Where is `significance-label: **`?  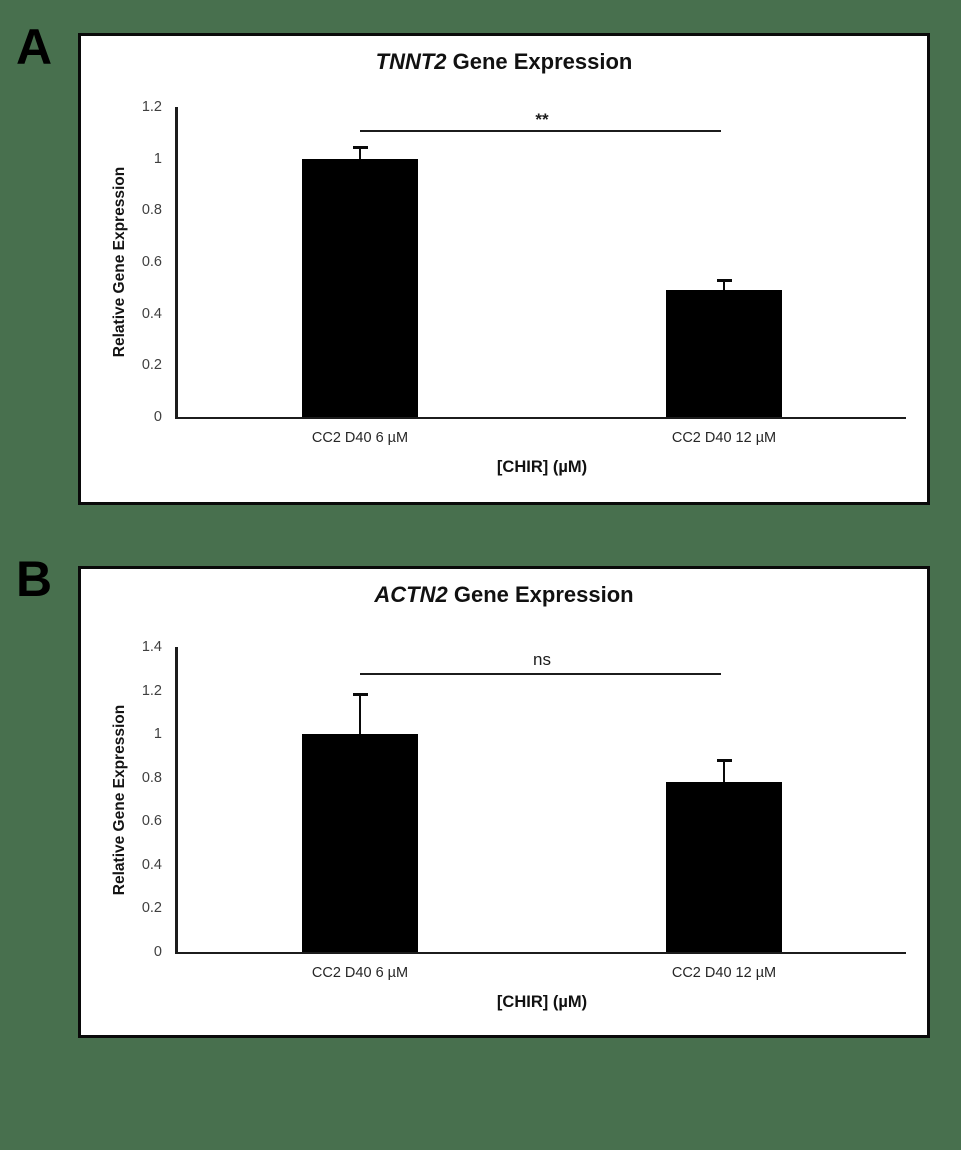
significance-label: ** is located at coordinates (542, 120).